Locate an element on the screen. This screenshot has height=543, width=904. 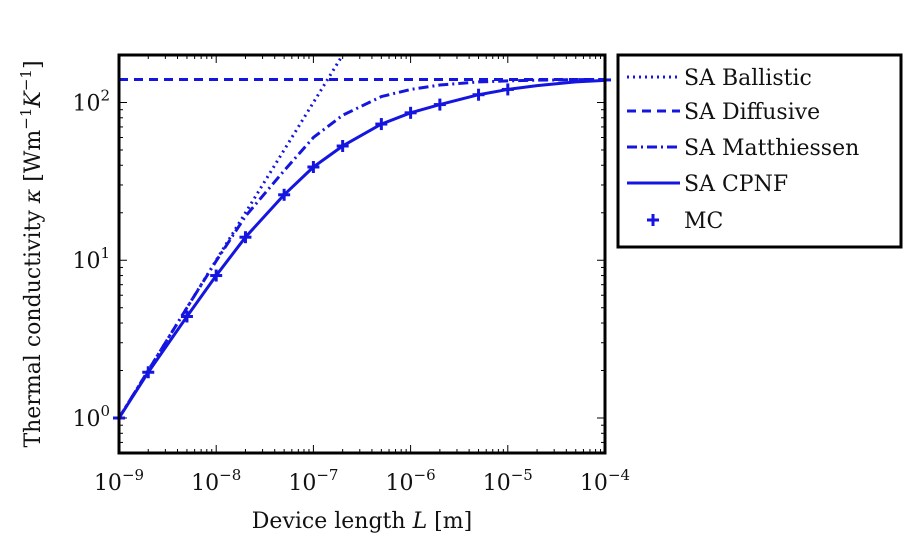
legend-entry-sa-diffusive: SA Diffusive is located at coordinates (723, 112).